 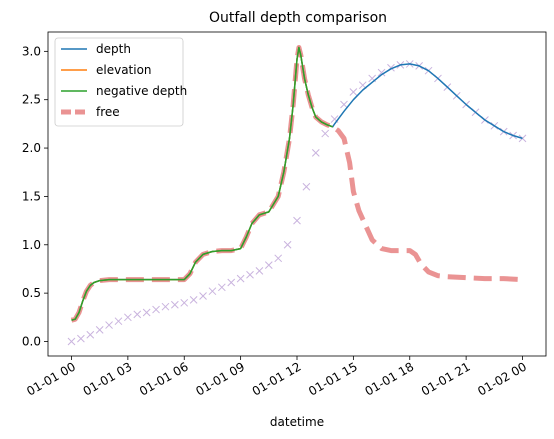 I want to click on chart-title: Outfall depth comparison, so click(x=298, y=18).